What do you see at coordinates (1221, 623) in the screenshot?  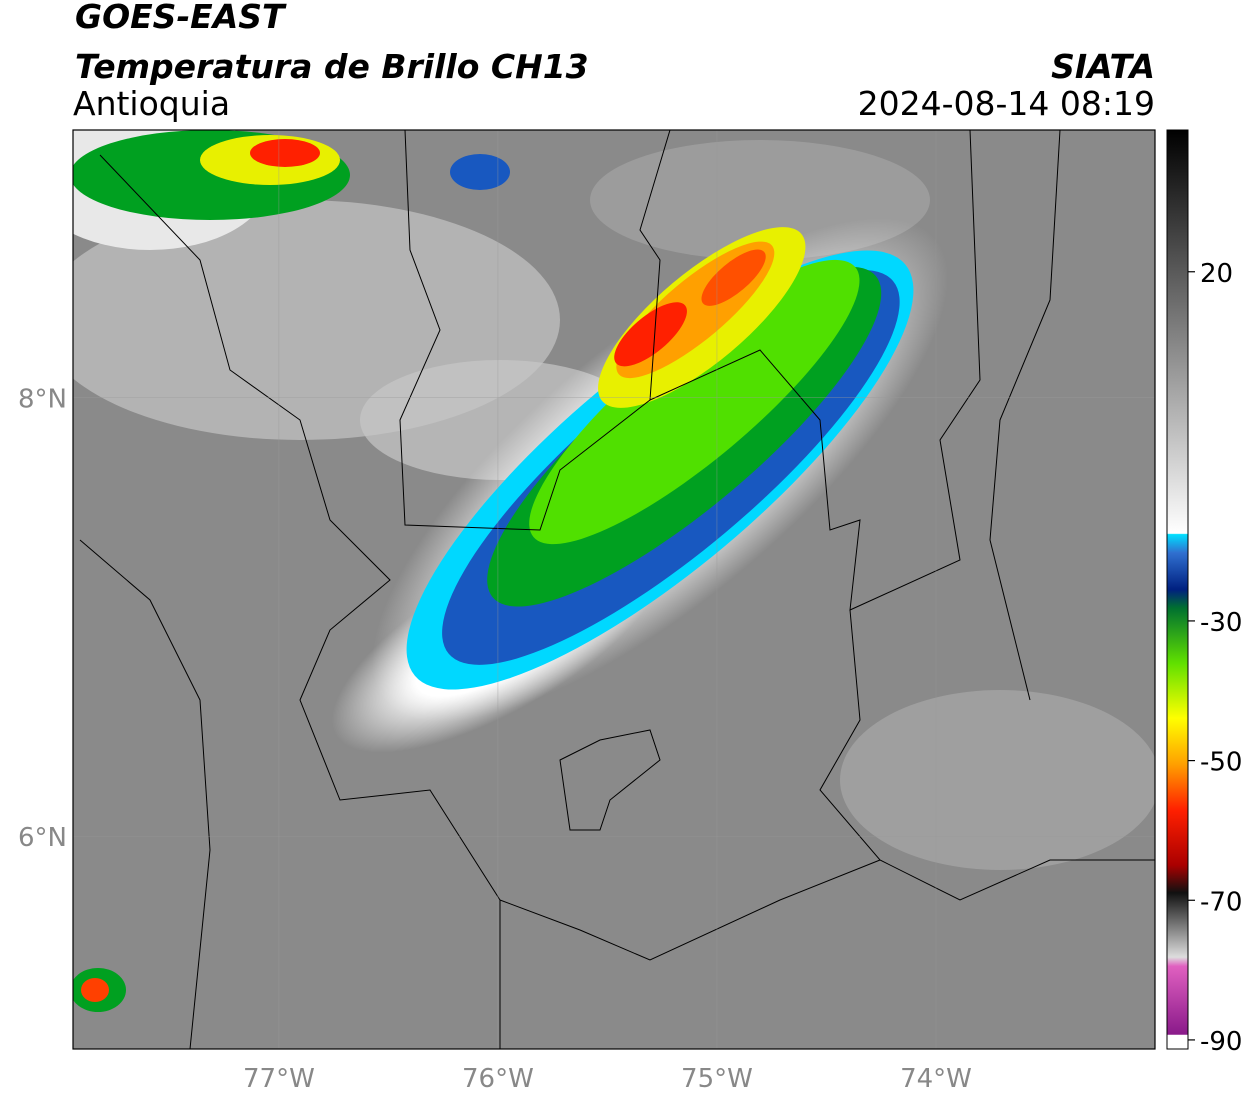 I see `colorbar-tick-label: -30` at bounding box center [1221, 623].